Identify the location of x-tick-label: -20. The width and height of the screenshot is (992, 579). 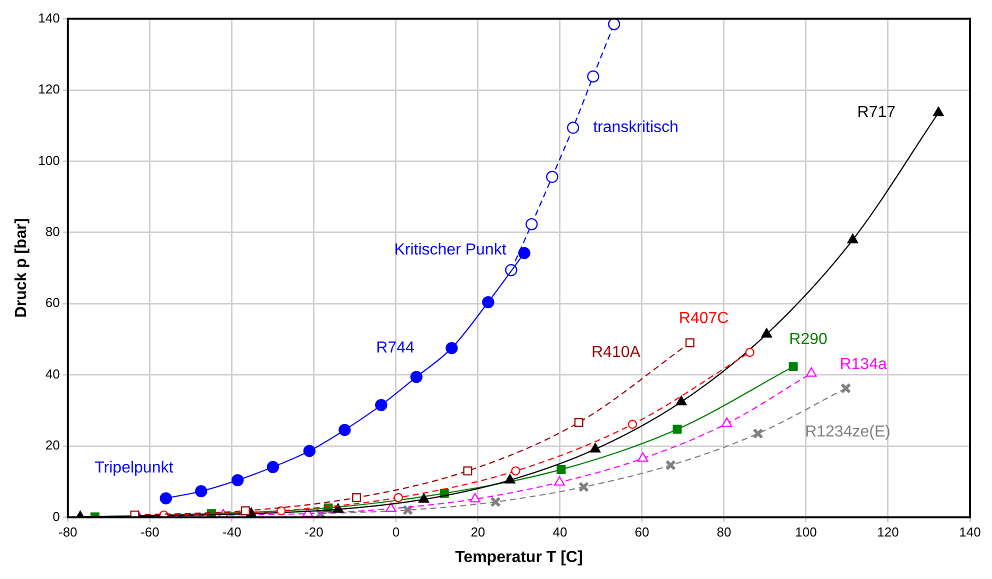
(314, 532).